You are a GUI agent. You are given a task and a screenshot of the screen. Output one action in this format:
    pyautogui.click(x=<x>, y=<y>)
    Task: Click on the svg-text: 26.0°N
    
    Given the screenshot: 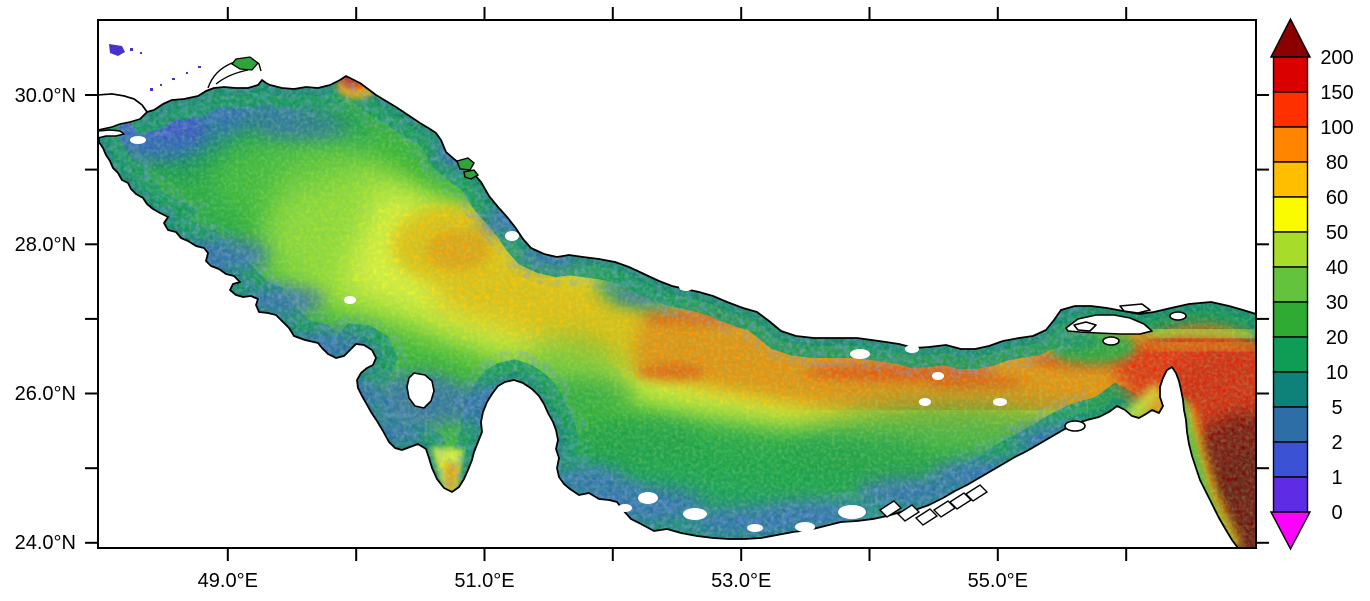 What is the action you would take?
    pyautogui.click(x=45, y=394)
    